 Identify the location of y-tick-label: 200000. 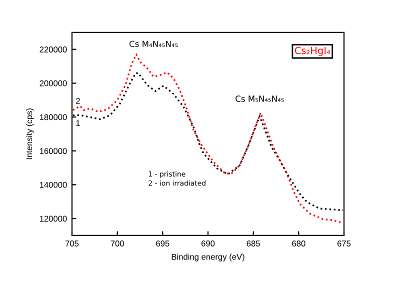
(53, 83).